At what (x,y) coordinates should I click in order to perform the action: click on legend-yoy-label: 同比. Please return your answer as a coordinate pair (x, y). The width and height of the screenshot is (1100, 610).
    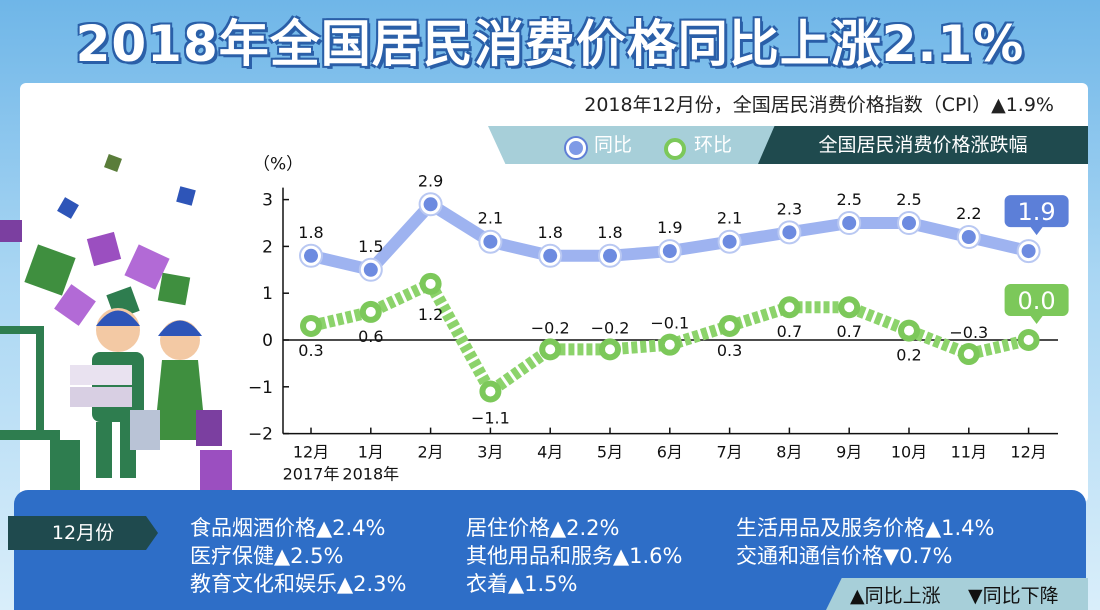
    Looking at the image, I should click on (613, 145).